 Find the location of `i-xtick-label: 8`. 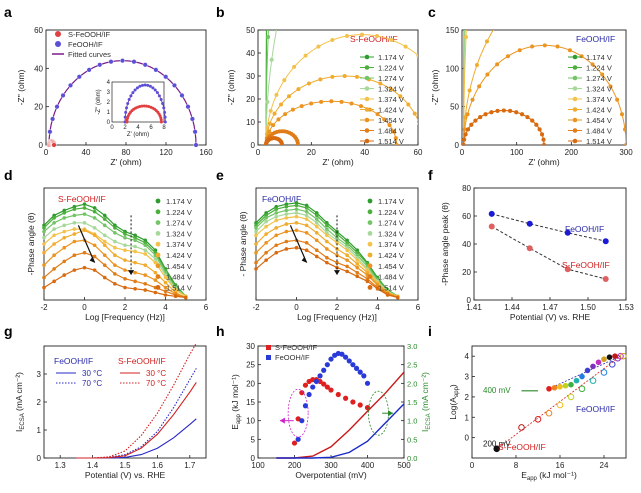

i-xtick-label: 8 is located at coordinates (516, 465).